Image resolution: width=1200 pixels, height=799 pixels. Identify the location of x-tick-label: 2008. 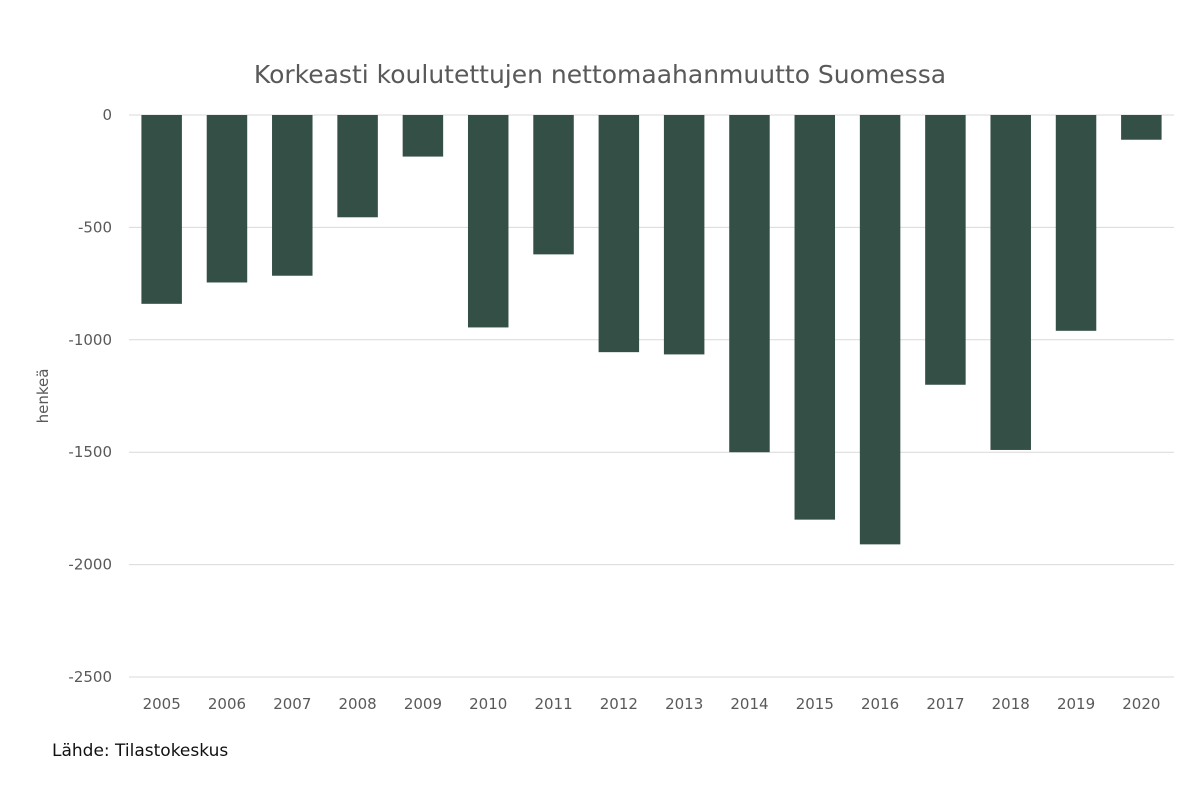
(358, 704).